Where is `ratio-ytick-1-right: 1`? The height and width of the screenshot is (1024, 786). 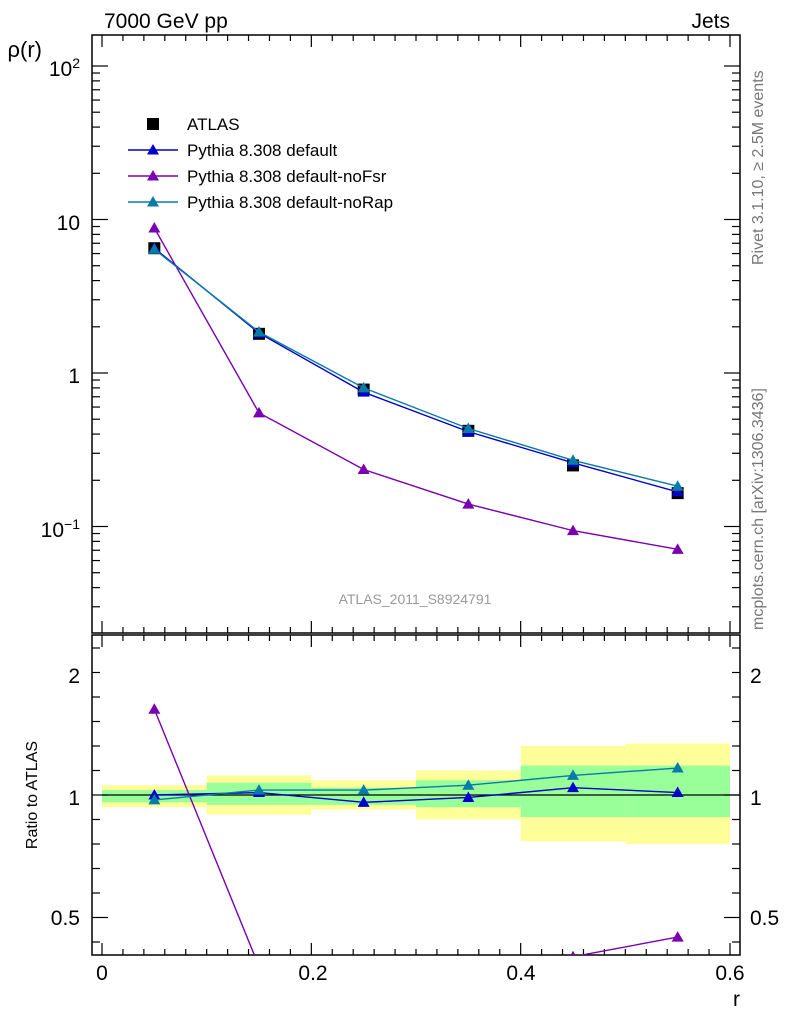
ratio-ytick-1-right: 1 is located at coordinates (756, 798).